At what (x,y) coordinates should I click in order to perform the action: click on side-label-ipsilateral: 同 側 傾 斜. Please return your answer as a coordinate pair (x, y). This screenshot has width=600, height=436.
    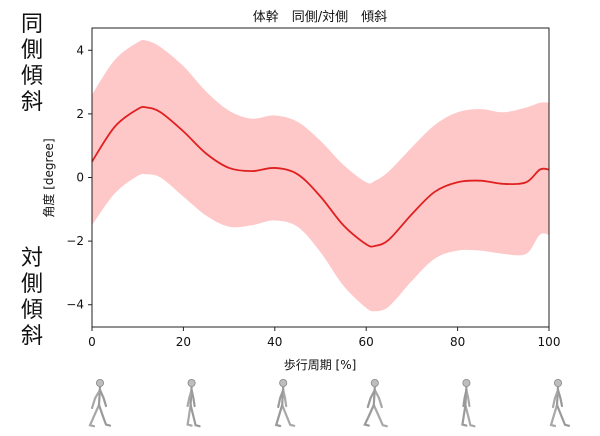
    Looking at the image, I should click on (32, 64).